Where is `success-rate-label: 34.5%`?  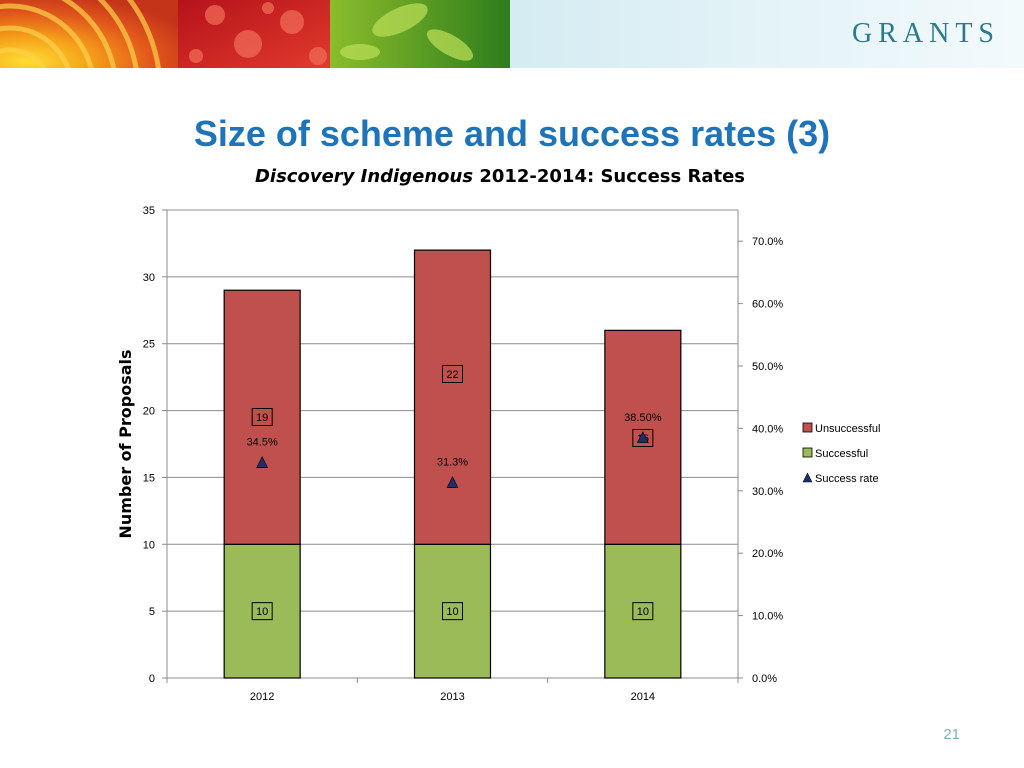 success-rate-label: 34.5% is located at coordinates (262, 443).